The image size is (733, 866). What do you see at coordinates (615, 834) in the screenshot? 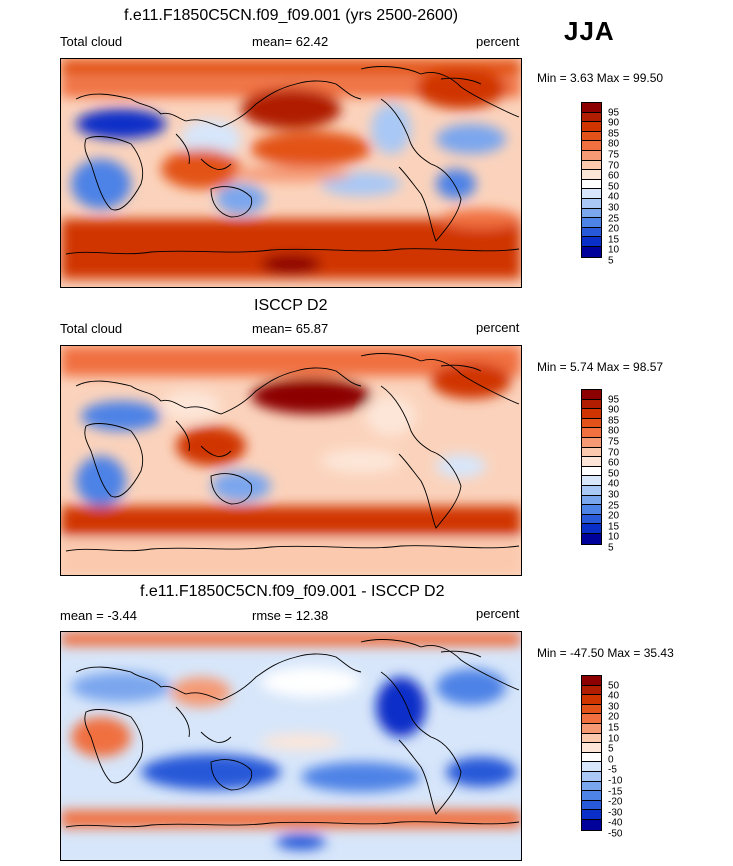
I see `tick-label: -50` at bounding box center [615, 834].